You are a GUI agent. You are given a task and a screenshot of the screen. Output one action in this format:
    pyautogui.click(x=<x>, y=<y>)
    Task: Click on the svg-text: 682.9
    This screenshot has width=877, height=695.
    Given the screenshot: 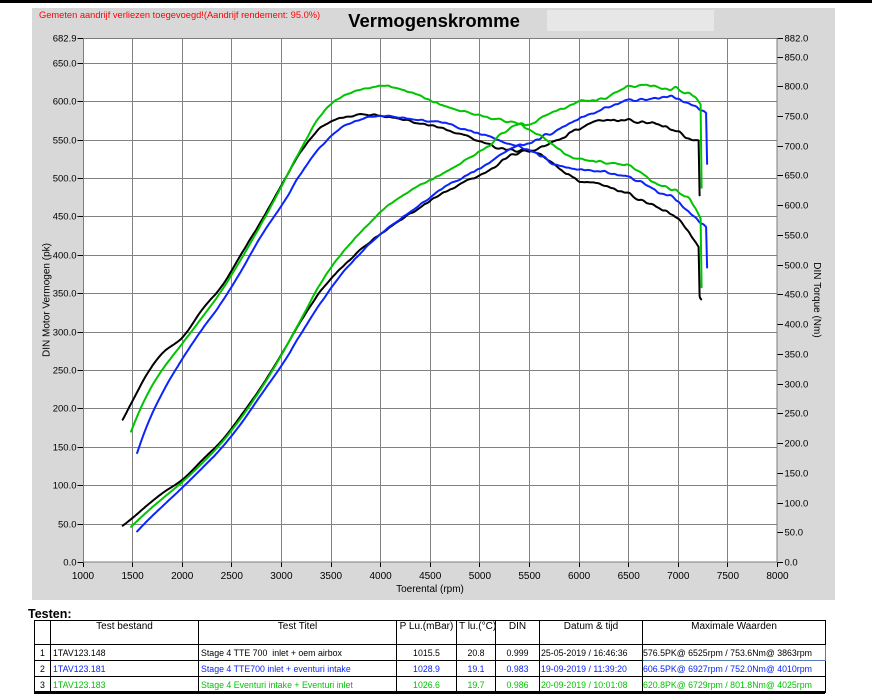 What is the action you would take?
    pyautogui.click(x=65, y=39)
    